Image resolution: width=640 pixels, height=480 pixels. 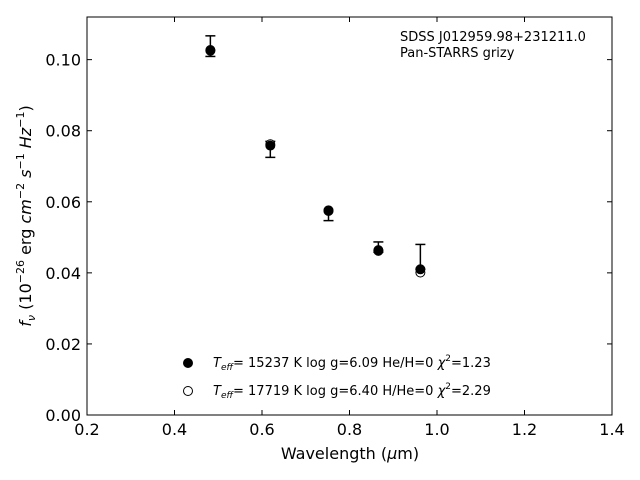 What do you see at coordinates (349, 429) in the screenshot?
I see `x-tick-label: 0.8` at bounding box center [349, 429].